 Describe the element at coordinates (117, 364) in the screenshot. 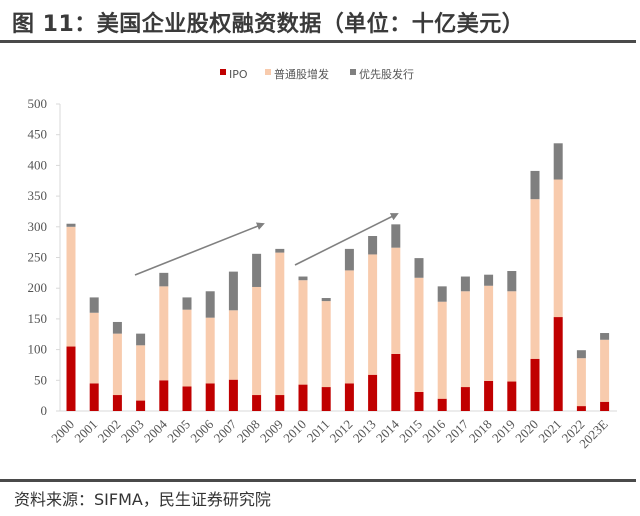

I see `bar-common-2002` at that location.